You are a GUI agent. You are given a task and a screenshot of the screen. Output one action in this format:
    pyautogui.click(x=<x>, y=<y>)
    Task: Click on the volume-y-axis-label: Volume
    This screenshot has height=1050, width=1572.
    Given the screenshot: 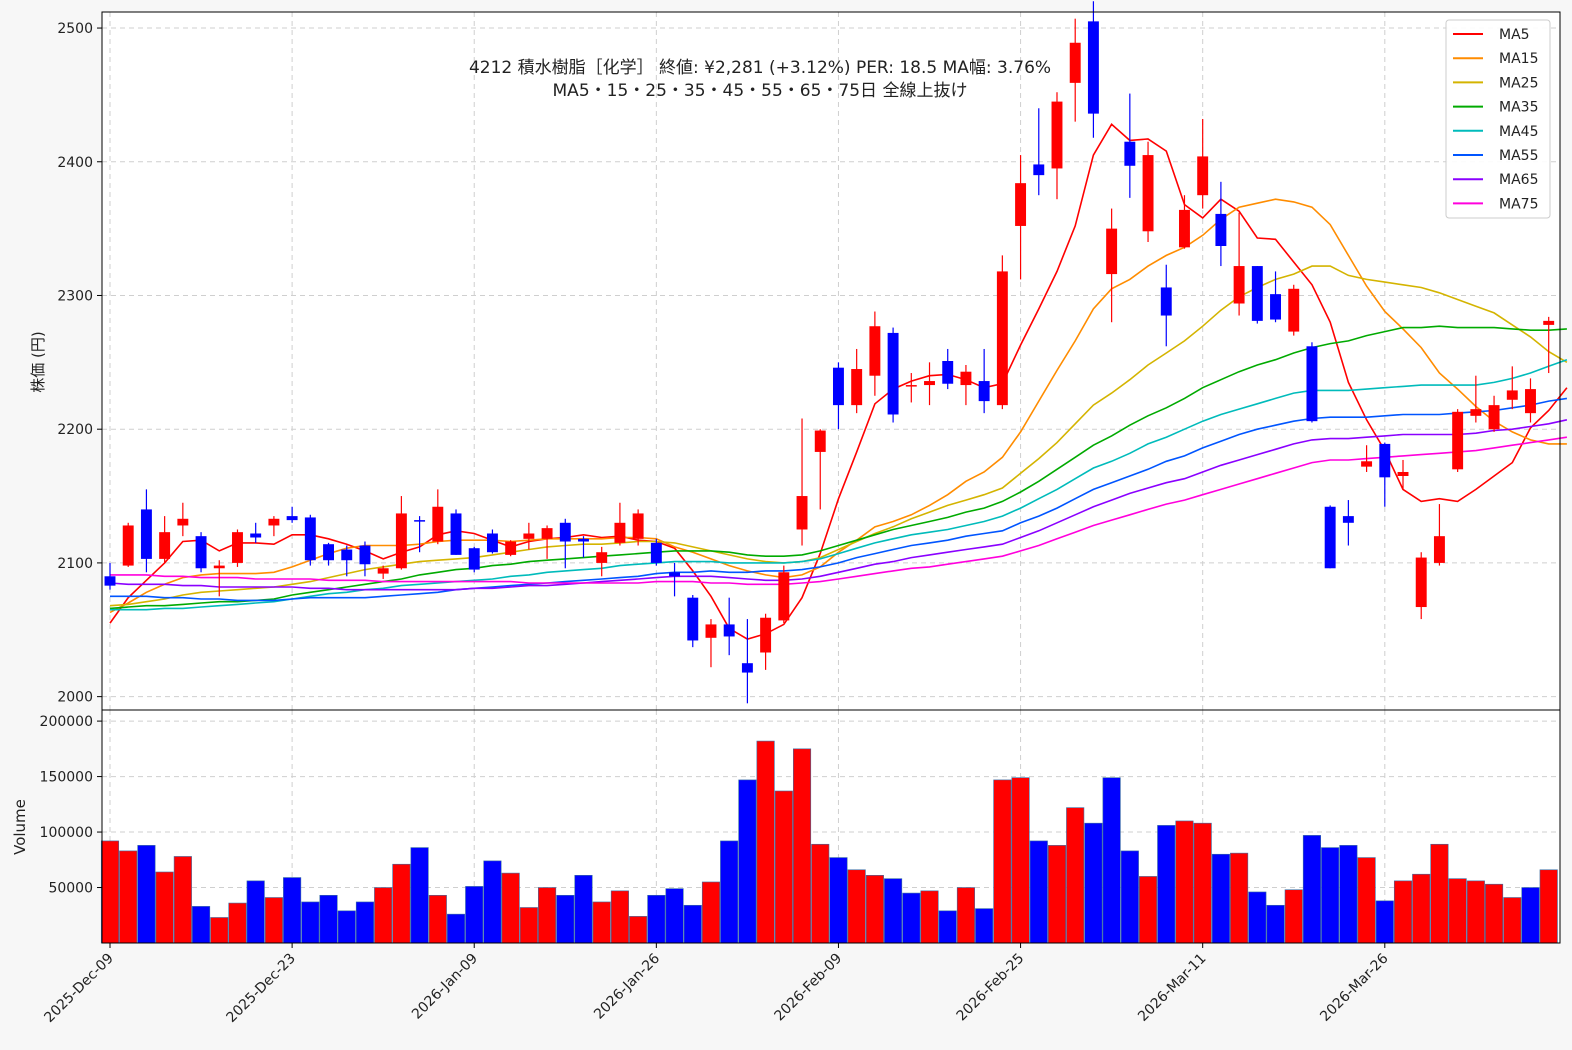 What is the action you would take?
    pyautogui.click(x=20, y=827)
    